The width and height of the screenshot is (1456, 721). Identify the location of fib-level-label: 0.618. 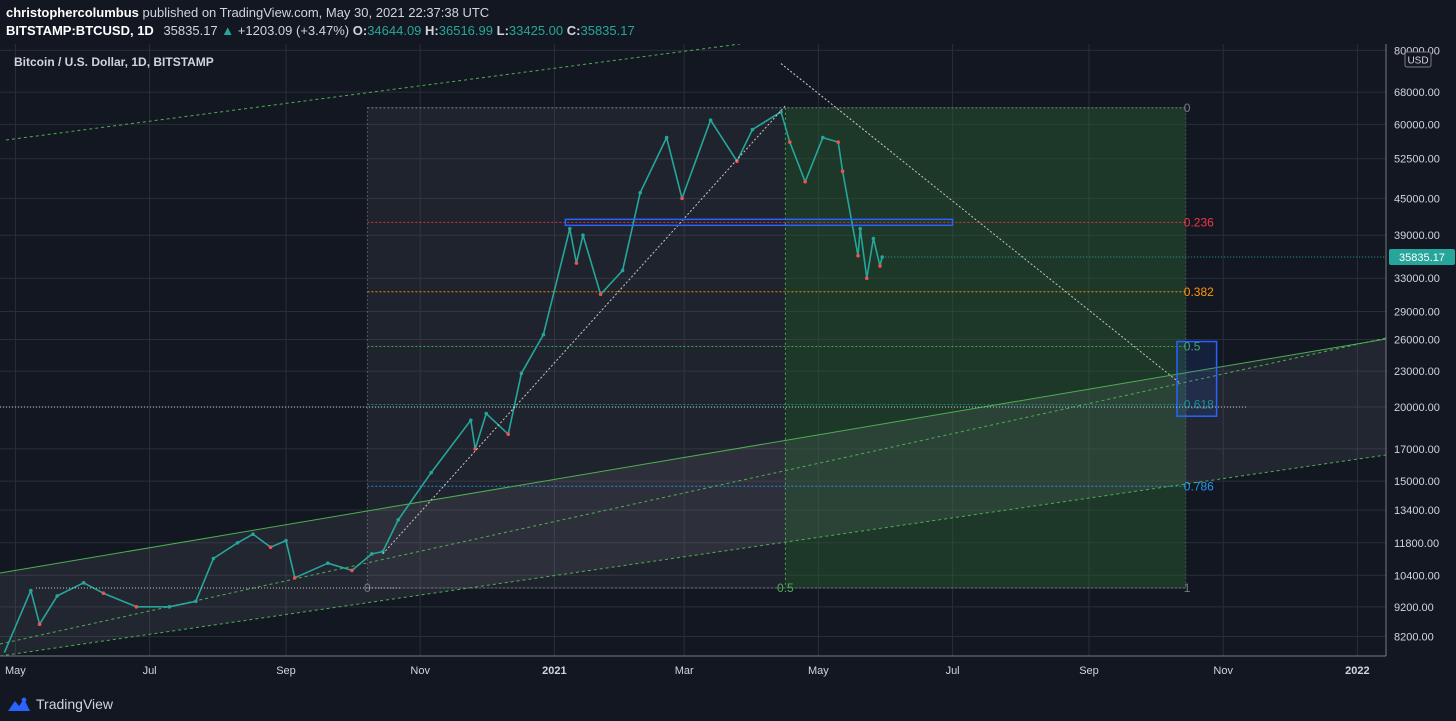
(1199, 404).